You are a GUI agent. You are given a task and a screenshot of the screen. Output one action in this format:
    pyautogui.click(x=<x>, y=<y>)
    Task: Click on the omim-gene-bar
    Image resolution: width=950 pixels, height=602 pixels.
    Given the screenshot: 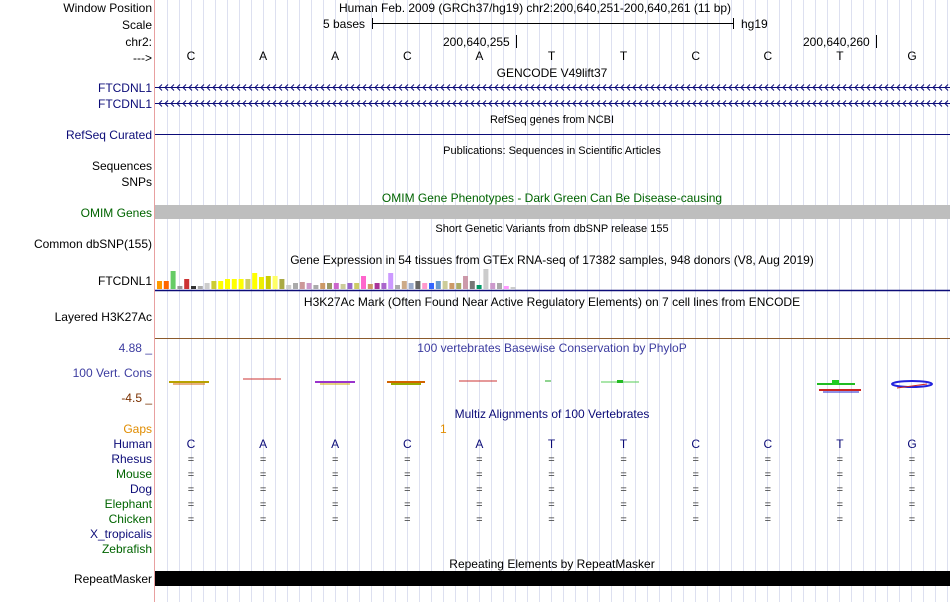 What is the action you would take?
    pyautogui.click(x=552, y=212)
    